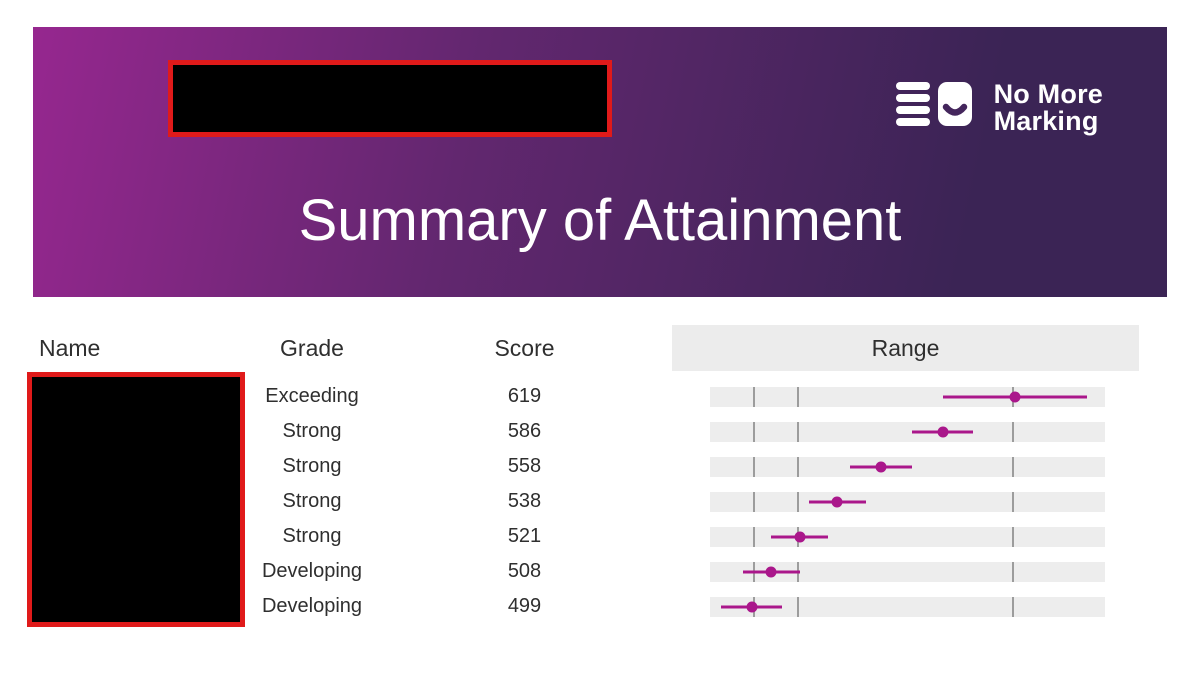  What do you see at coordinates (524, 466) in the screenshot?
I see `score-cell: 558` at bounding box center [524, 466].